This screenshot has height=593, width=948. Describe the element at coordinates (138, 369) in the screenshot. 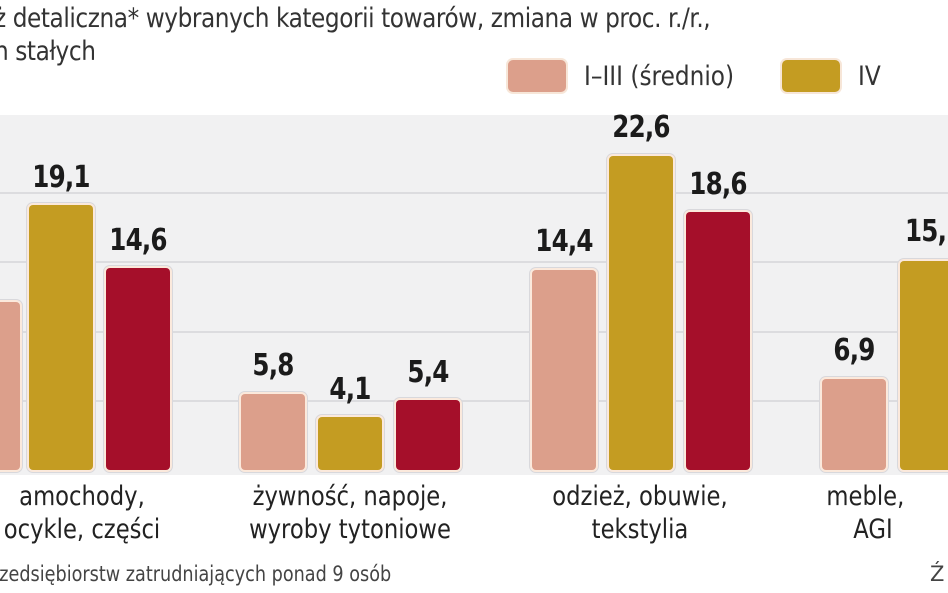

I see `bar-g0-s3` at that location.